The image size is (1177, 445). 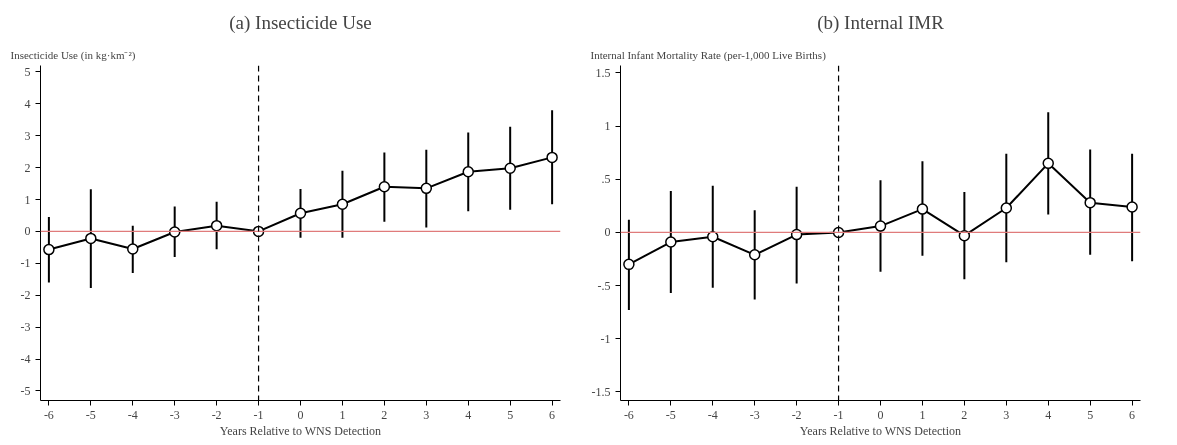 I want to click on y-tick-label: 4, so click(x=27, y=103).